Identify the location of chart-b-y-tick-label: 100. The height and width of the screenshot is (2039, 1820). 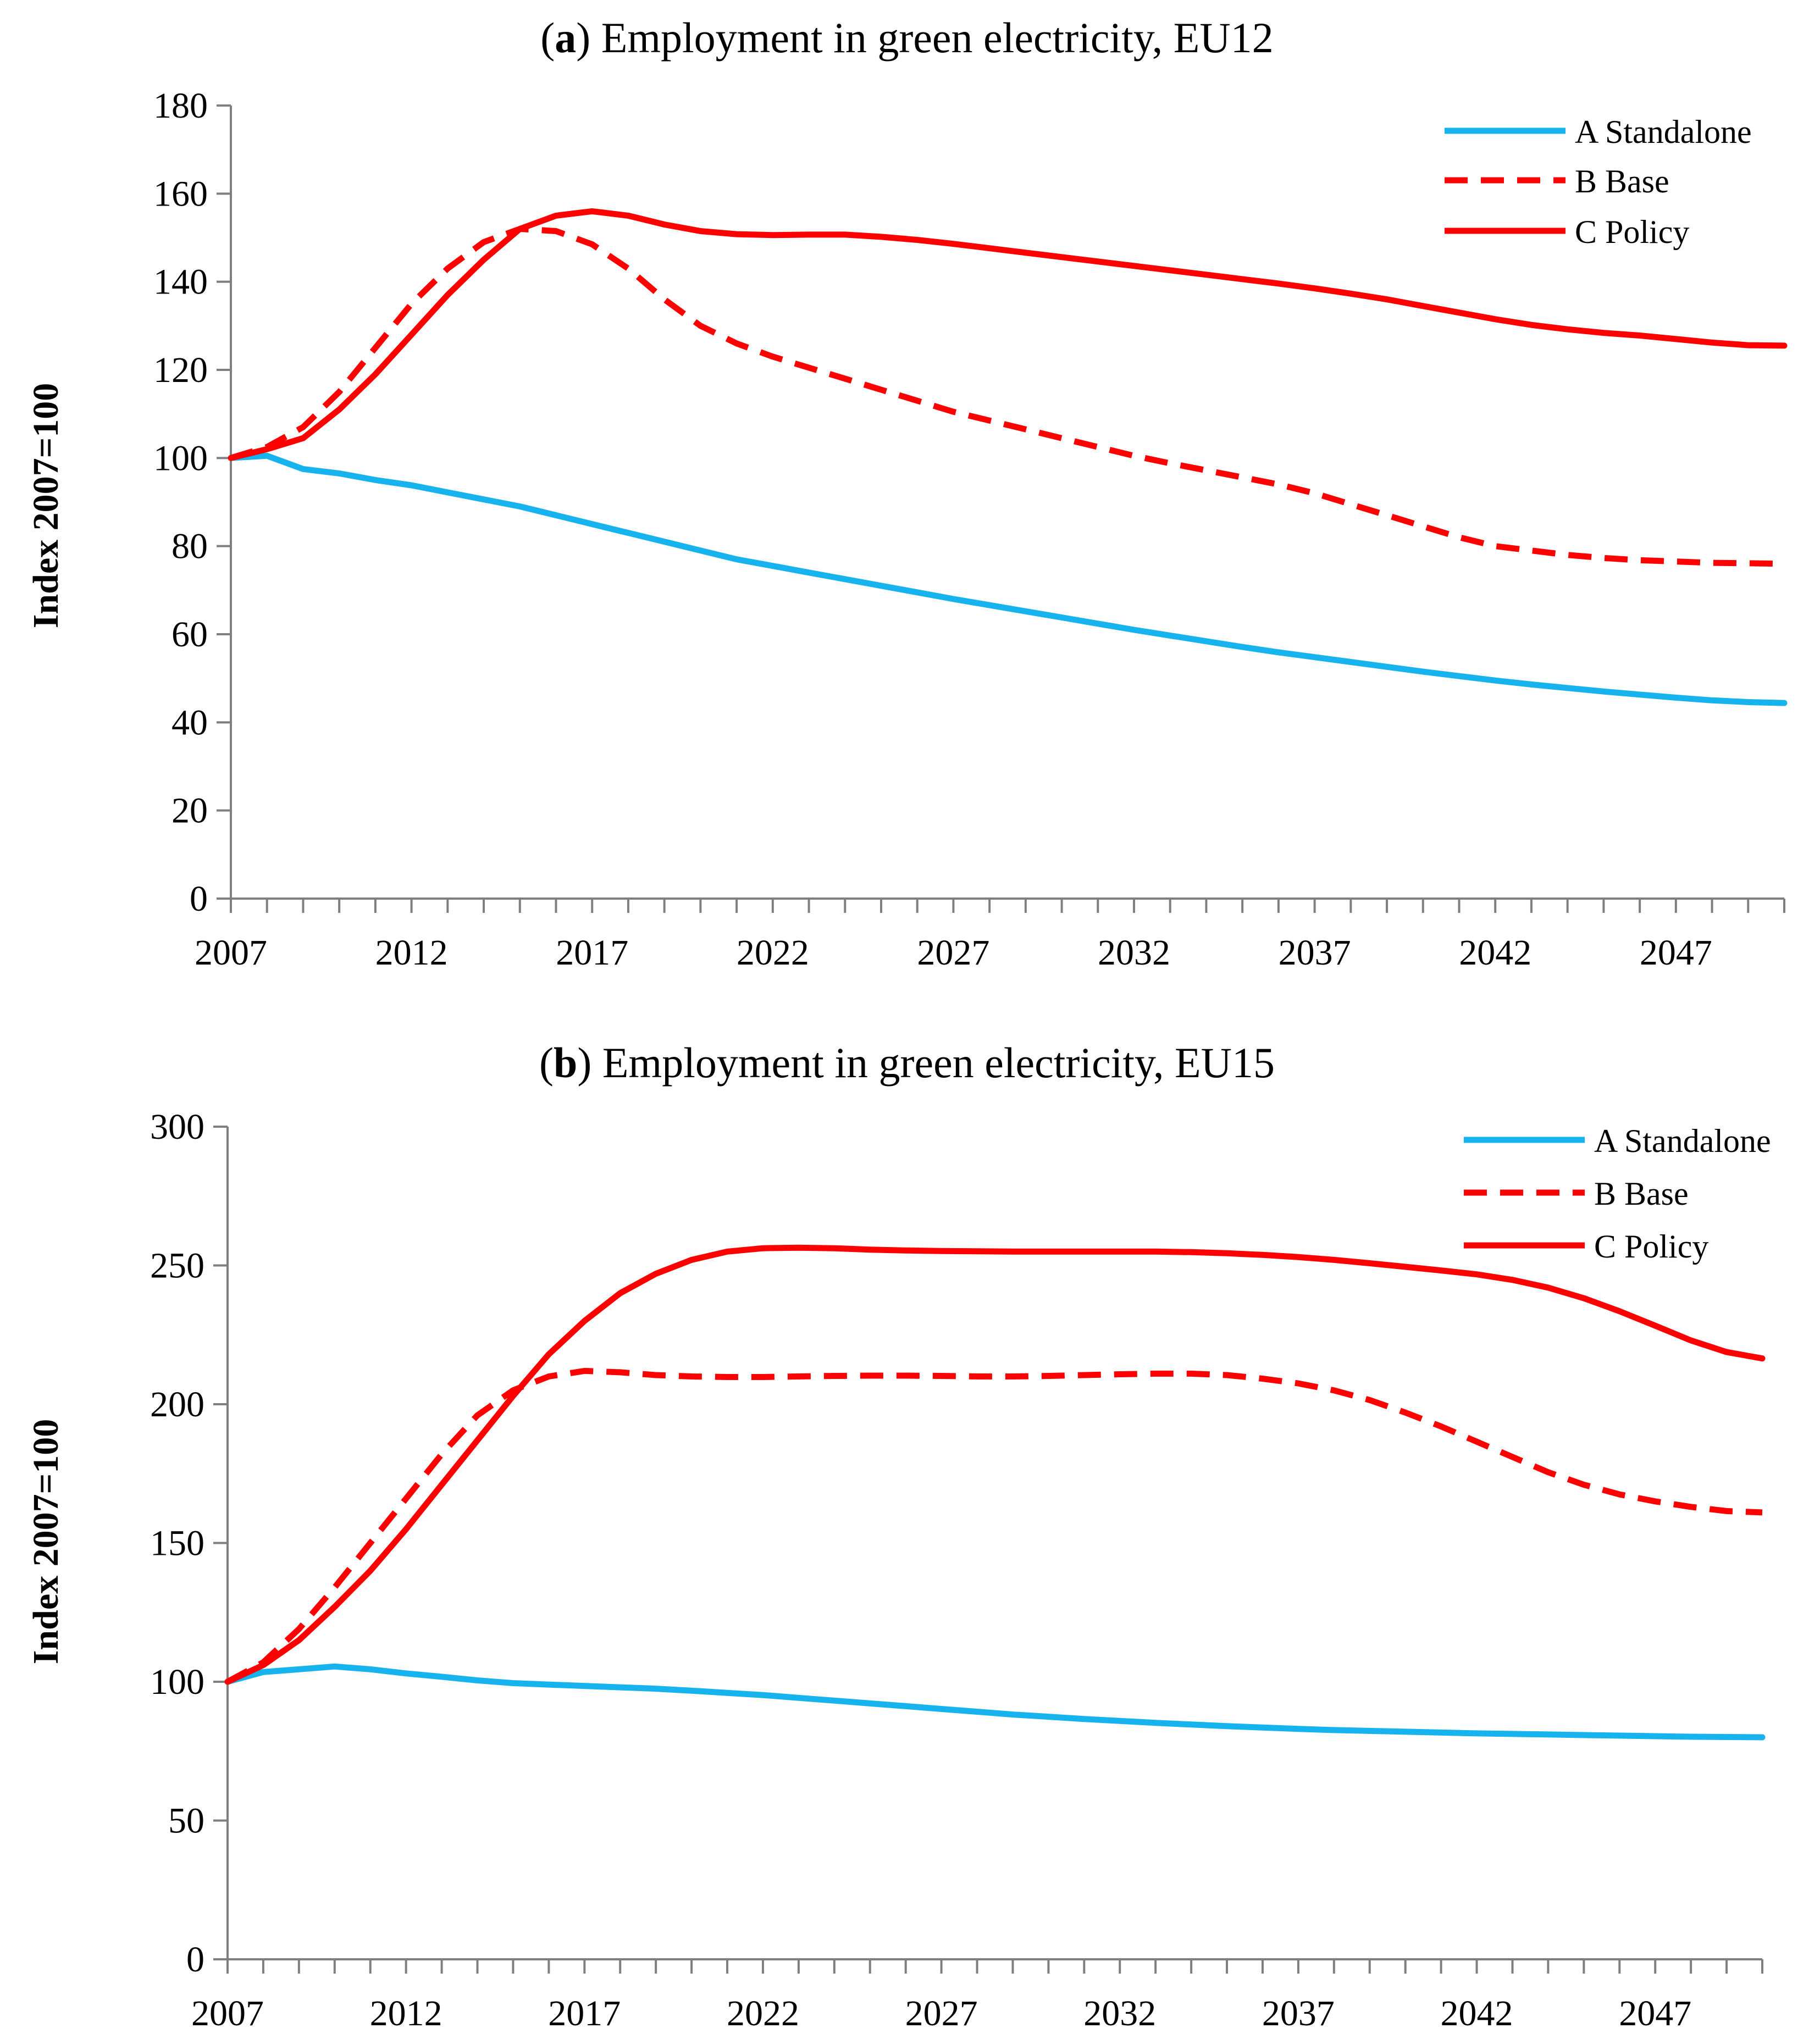
(177, 1682).